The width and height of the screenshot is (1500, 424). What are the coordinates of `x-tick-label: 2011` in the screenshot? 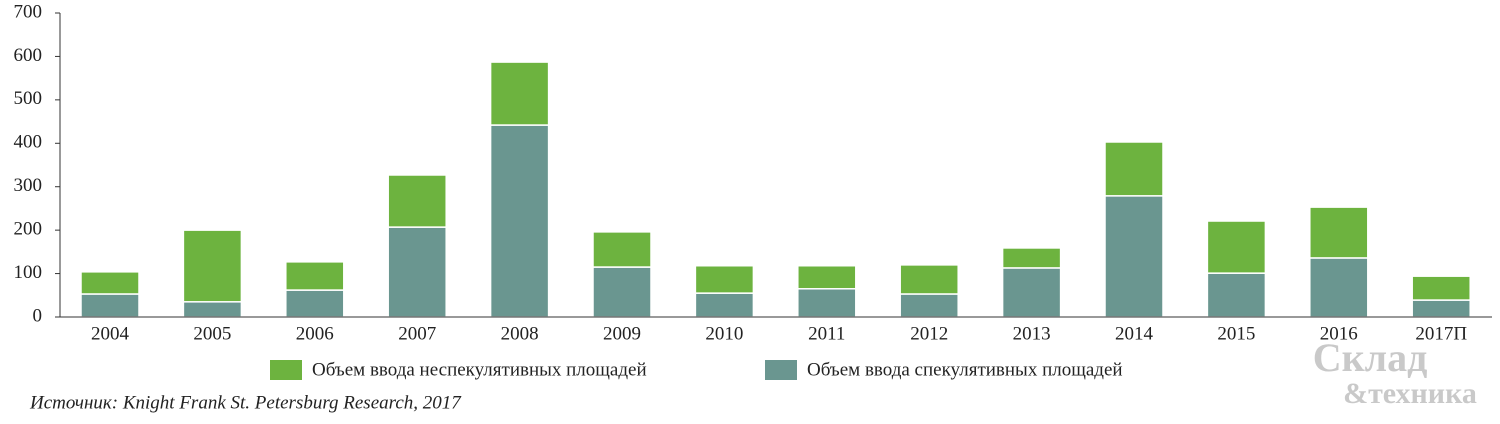 It's located at (826, 333).